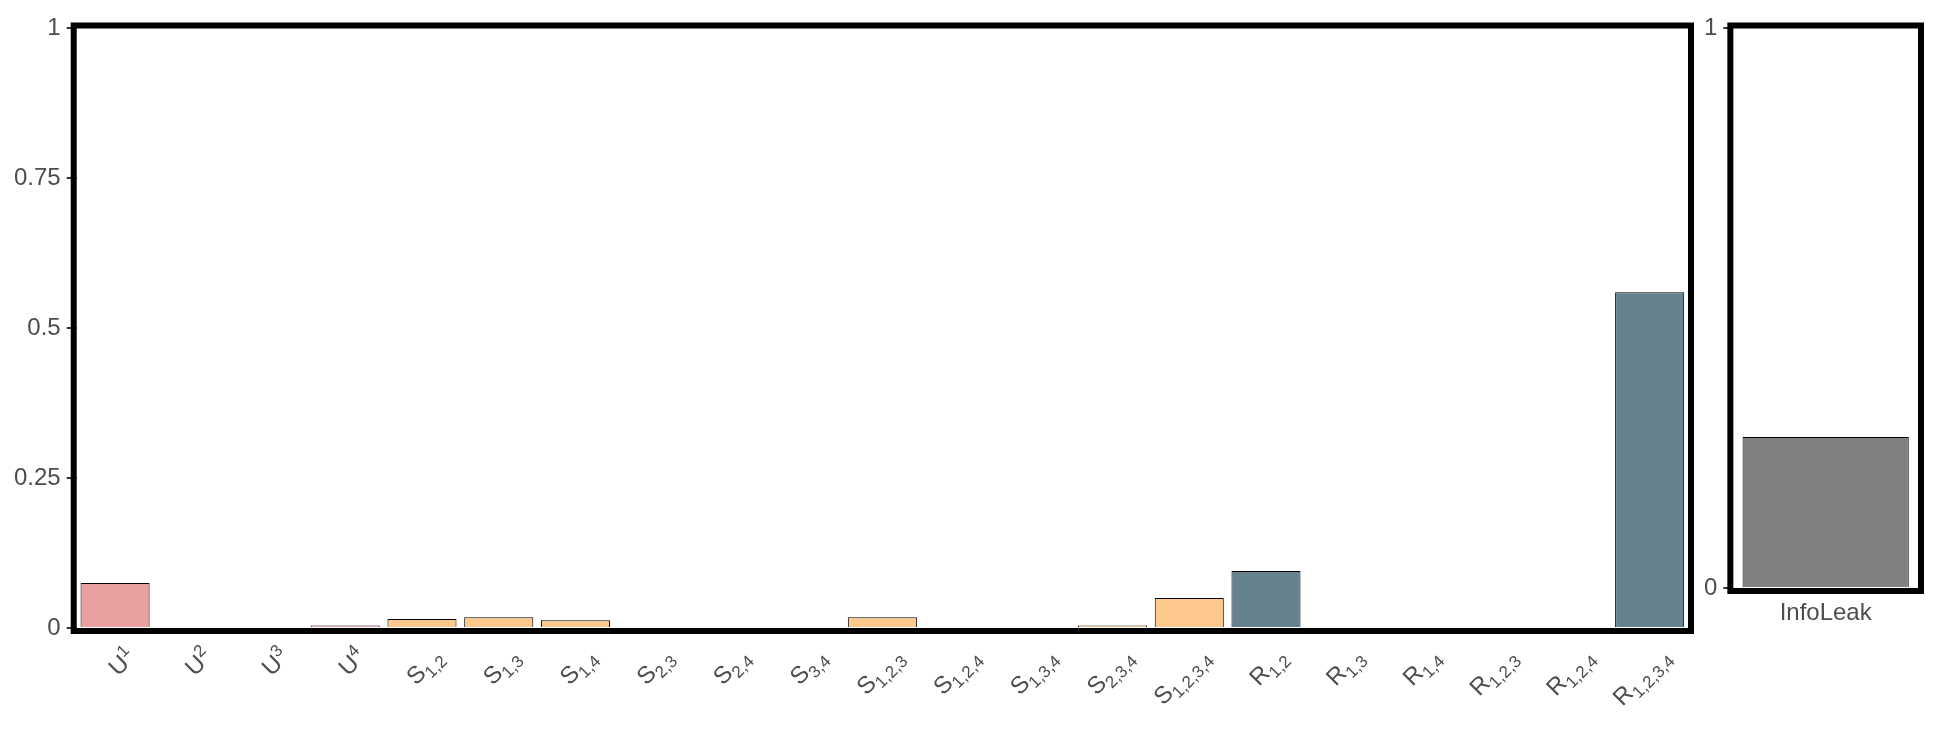 The image size is (1950, 750). Describe the element at coordinates (37, 476) in the screenshot. I see `y-tick-label: 0.25` at that location.